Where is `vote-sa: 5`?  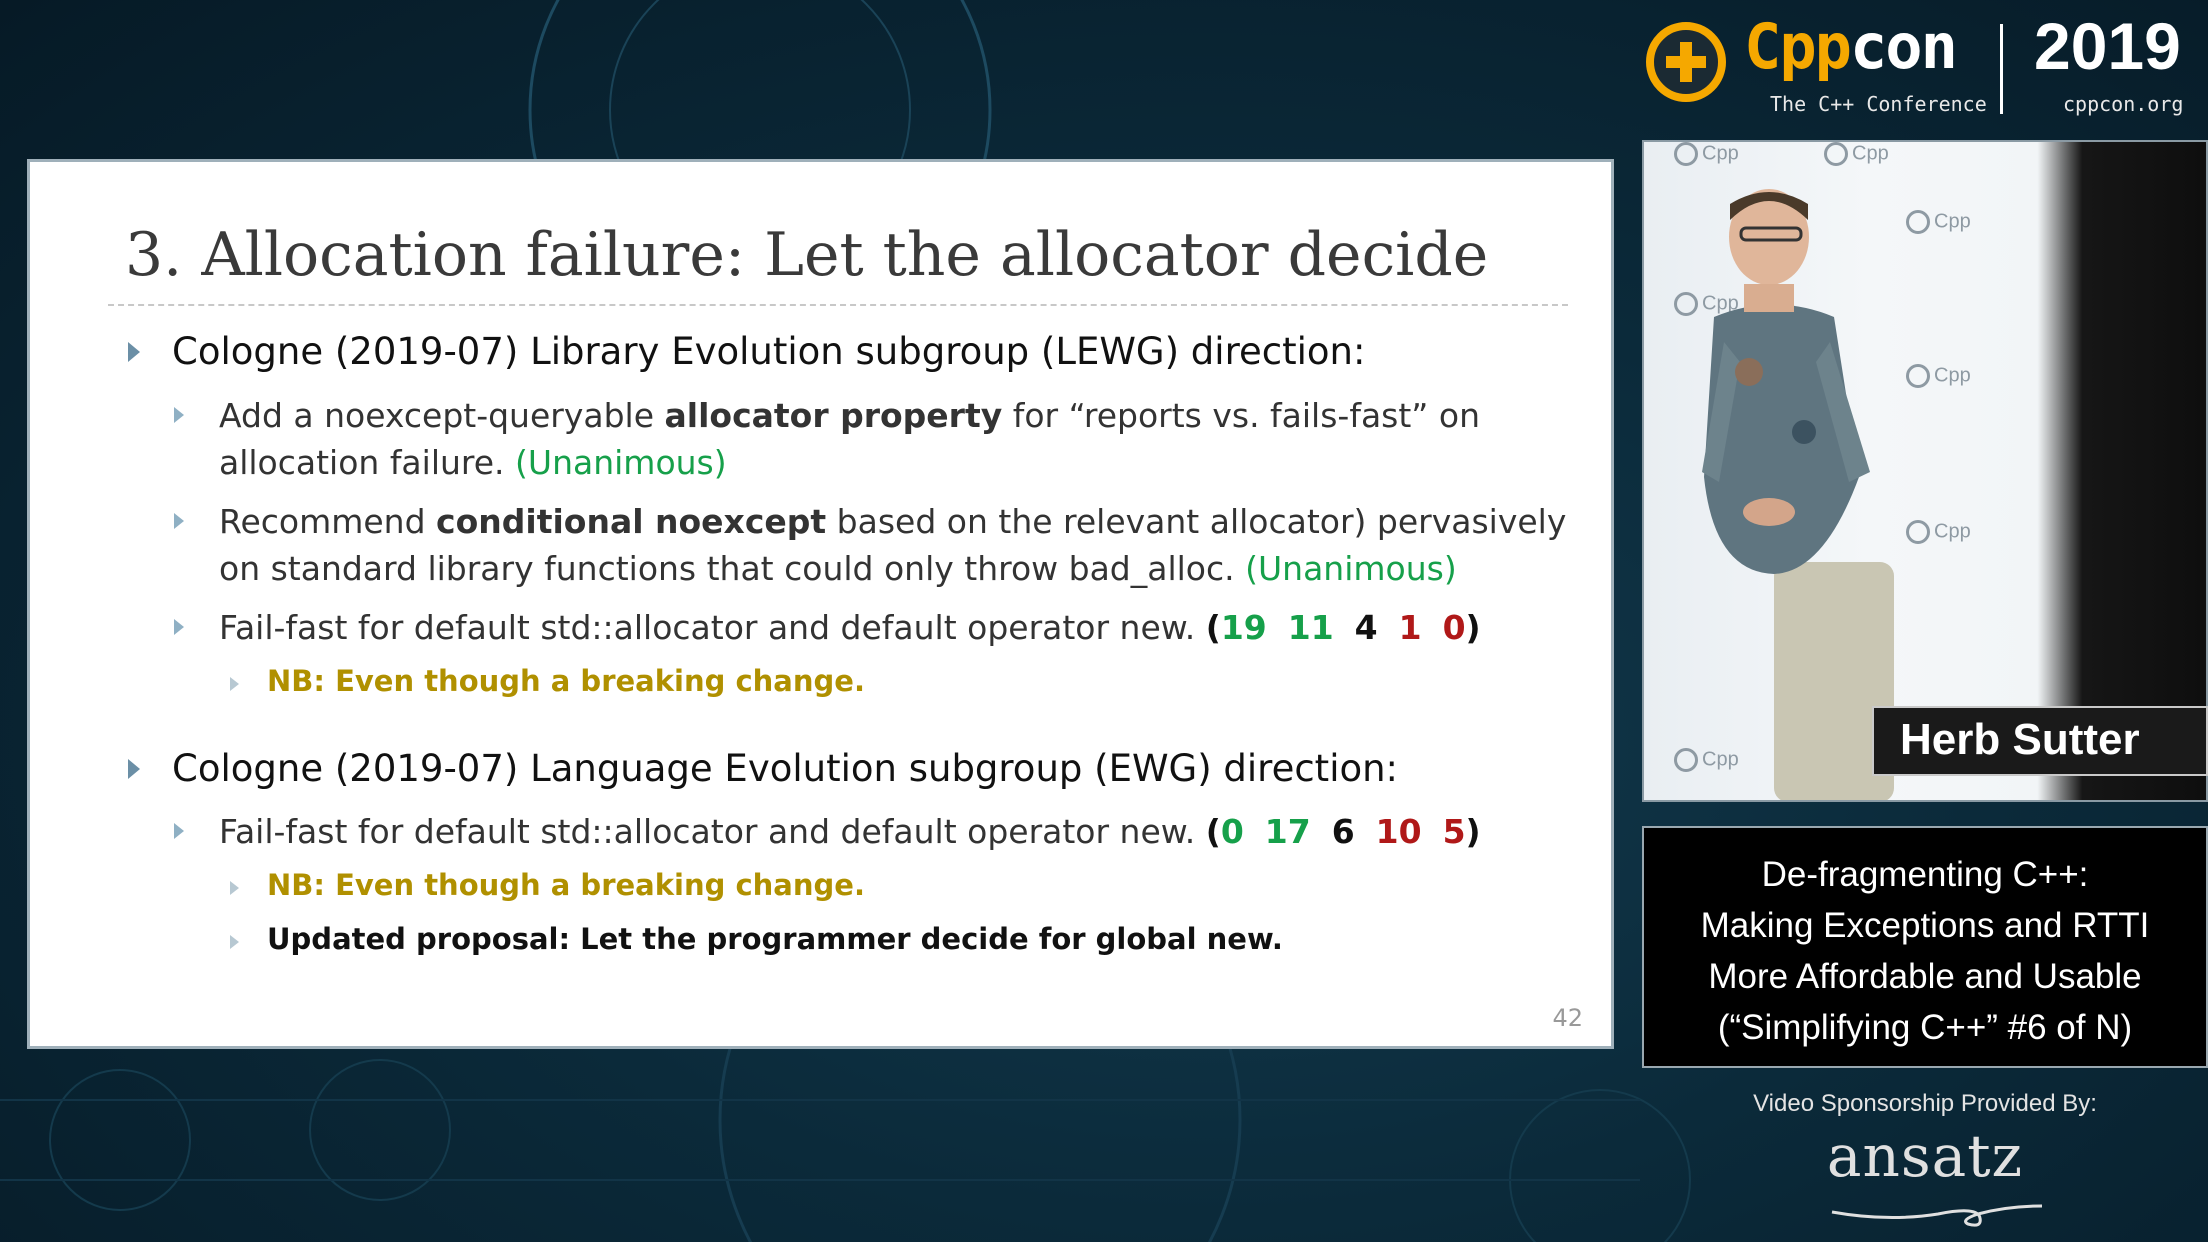 vote-sa: 5 is located at coordinates (1454, 831).